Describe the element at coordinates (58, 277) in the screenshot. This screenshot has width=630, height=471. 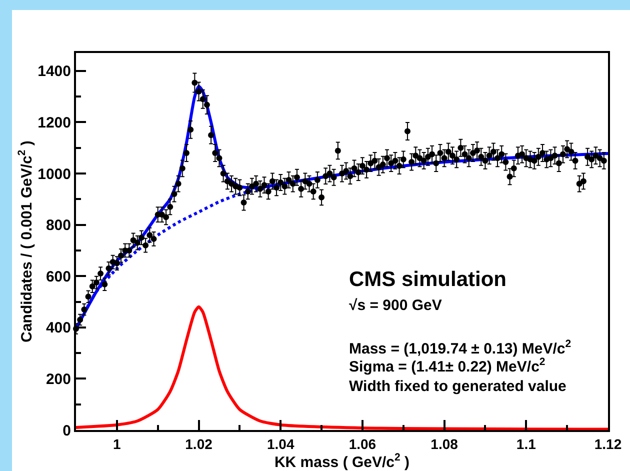
I see `y-tick-label: 600` at that location.